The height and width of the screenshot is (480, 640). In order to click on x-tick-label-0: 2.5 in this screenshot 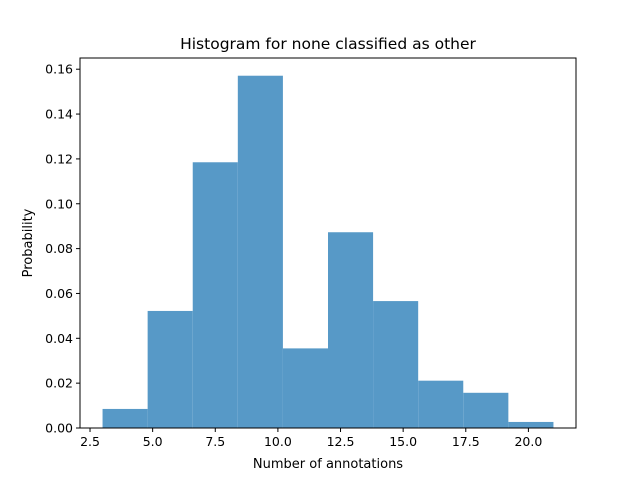, I will do `click(90, 441)`.